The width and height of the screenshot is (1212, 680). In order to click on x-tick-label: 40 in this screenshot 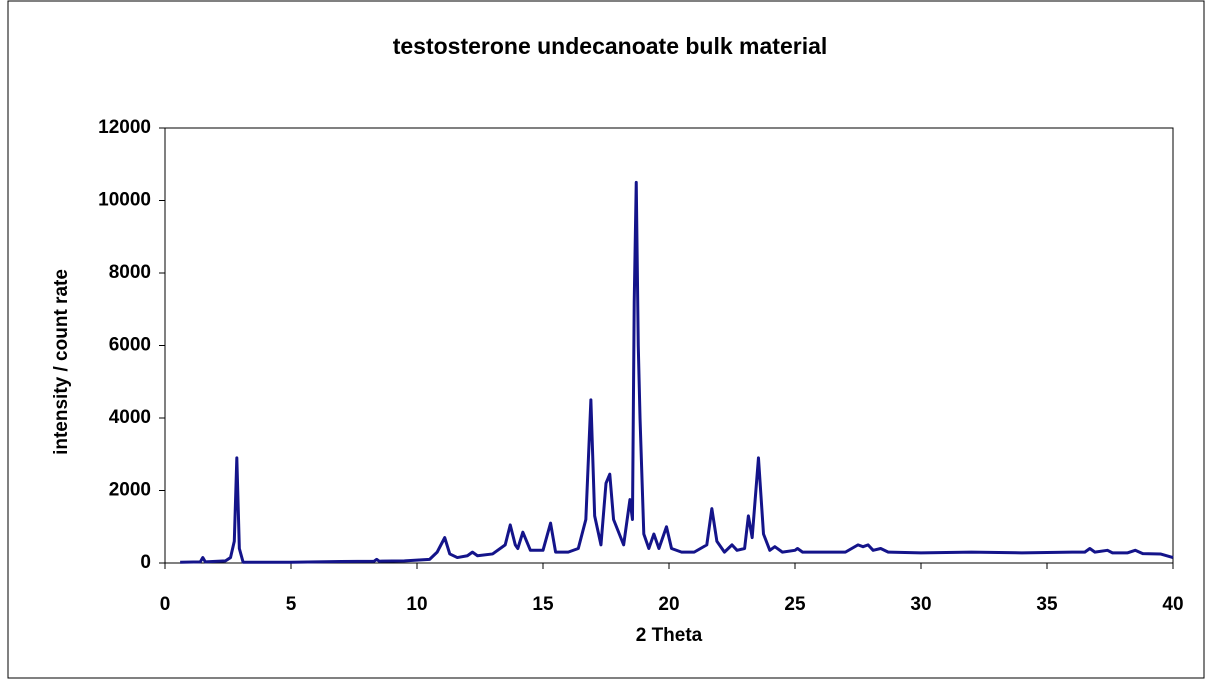, I will do `click(1172, 604)`.